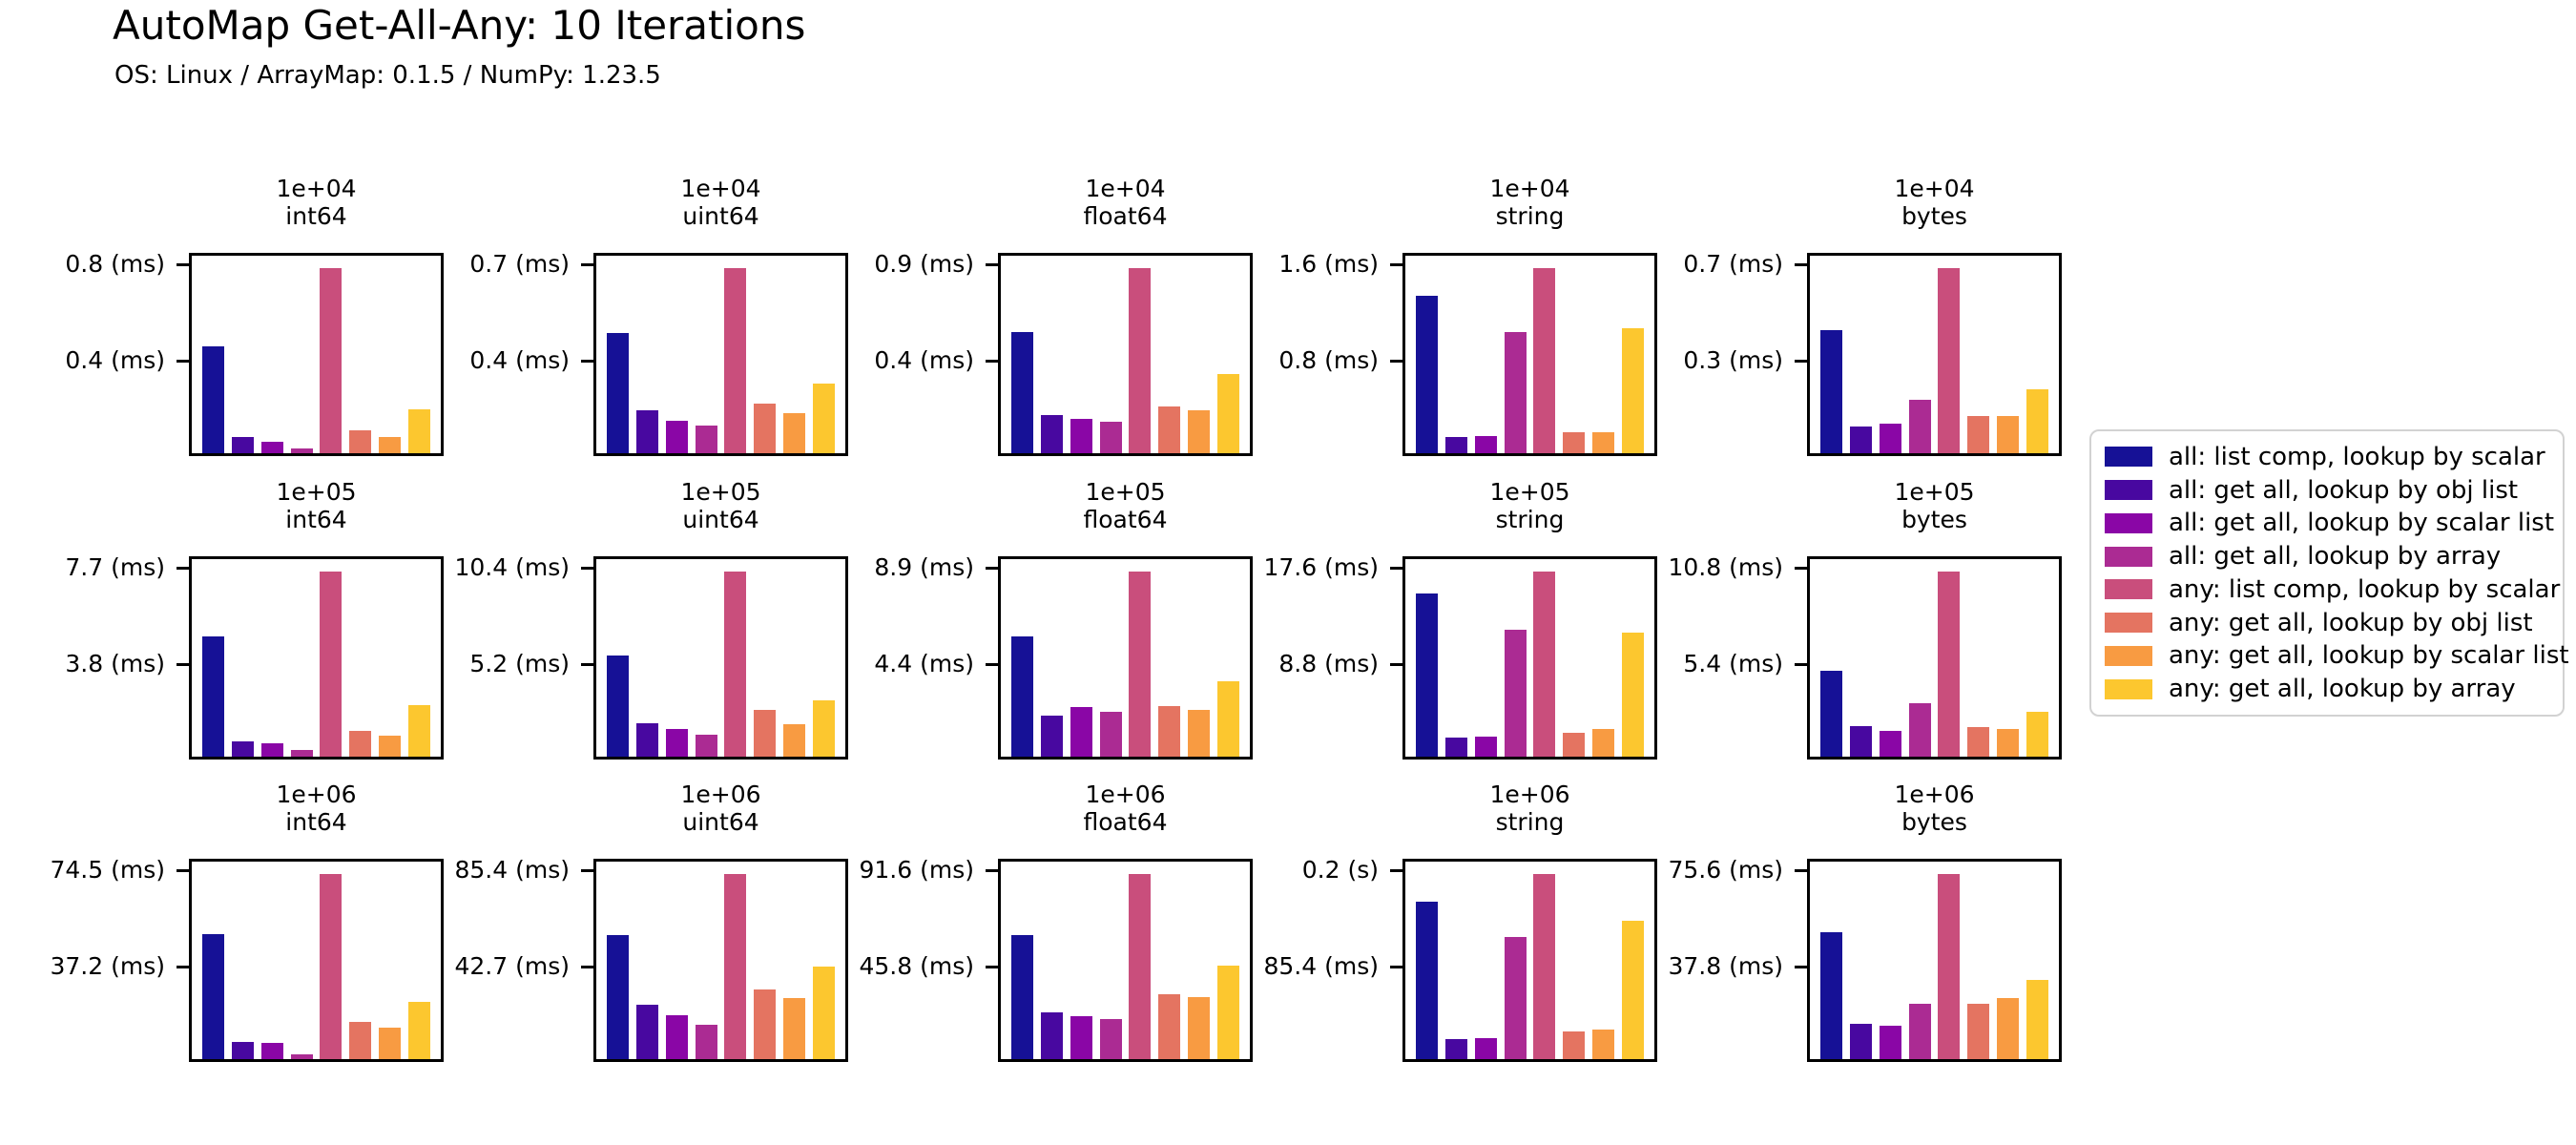 The width and height of the screenshot is (2576, 1145). Describe the element at coordinates (2362, 523) in the screenshot. I see `legend-label: all: get all, lookup by scalar list` at that location.